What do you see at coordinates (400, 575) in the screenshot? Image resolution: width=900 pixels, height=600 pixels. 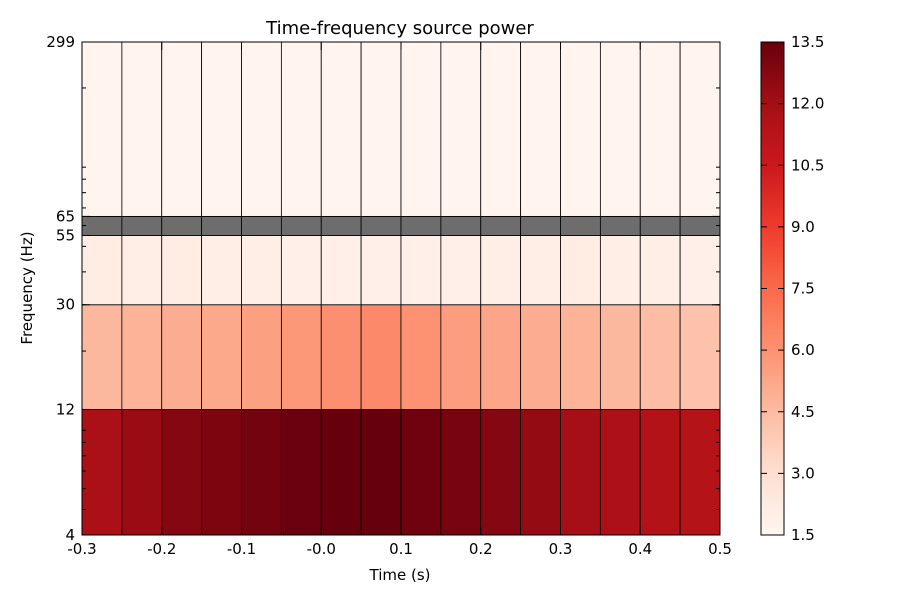 I see `x-axis-label: Time (s)` at bounding box center [400, 575].